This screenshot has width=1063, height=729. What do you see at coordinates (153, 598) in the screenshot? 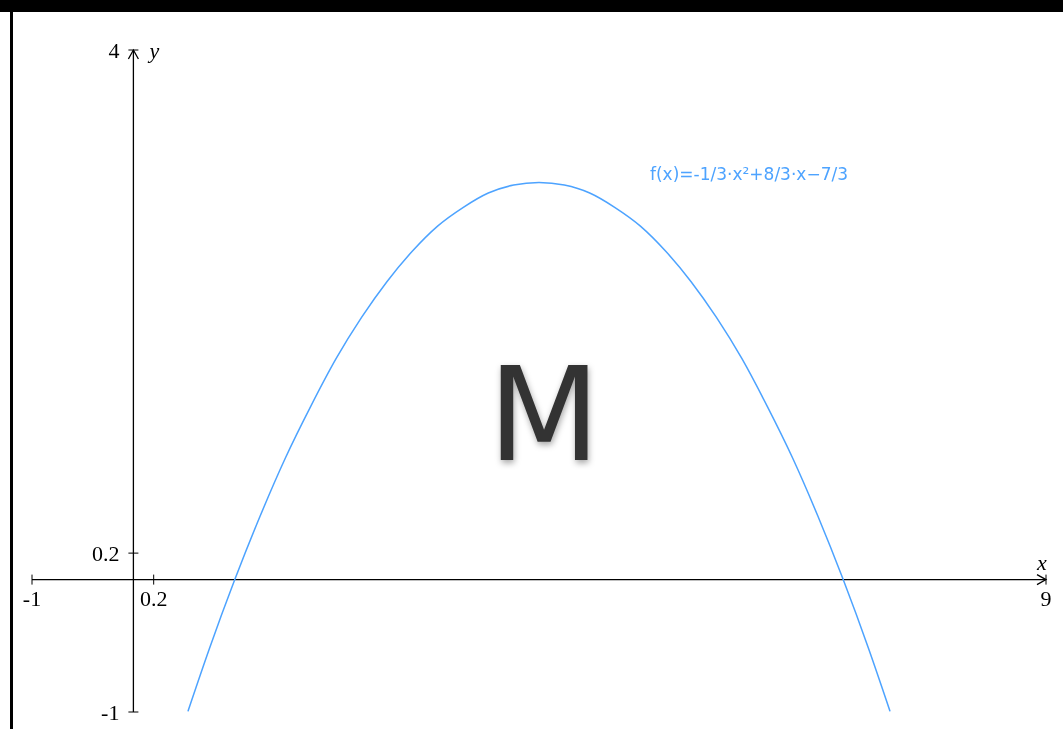
I see `x-tick-label: 0.2` at bounding box center [153, 598].